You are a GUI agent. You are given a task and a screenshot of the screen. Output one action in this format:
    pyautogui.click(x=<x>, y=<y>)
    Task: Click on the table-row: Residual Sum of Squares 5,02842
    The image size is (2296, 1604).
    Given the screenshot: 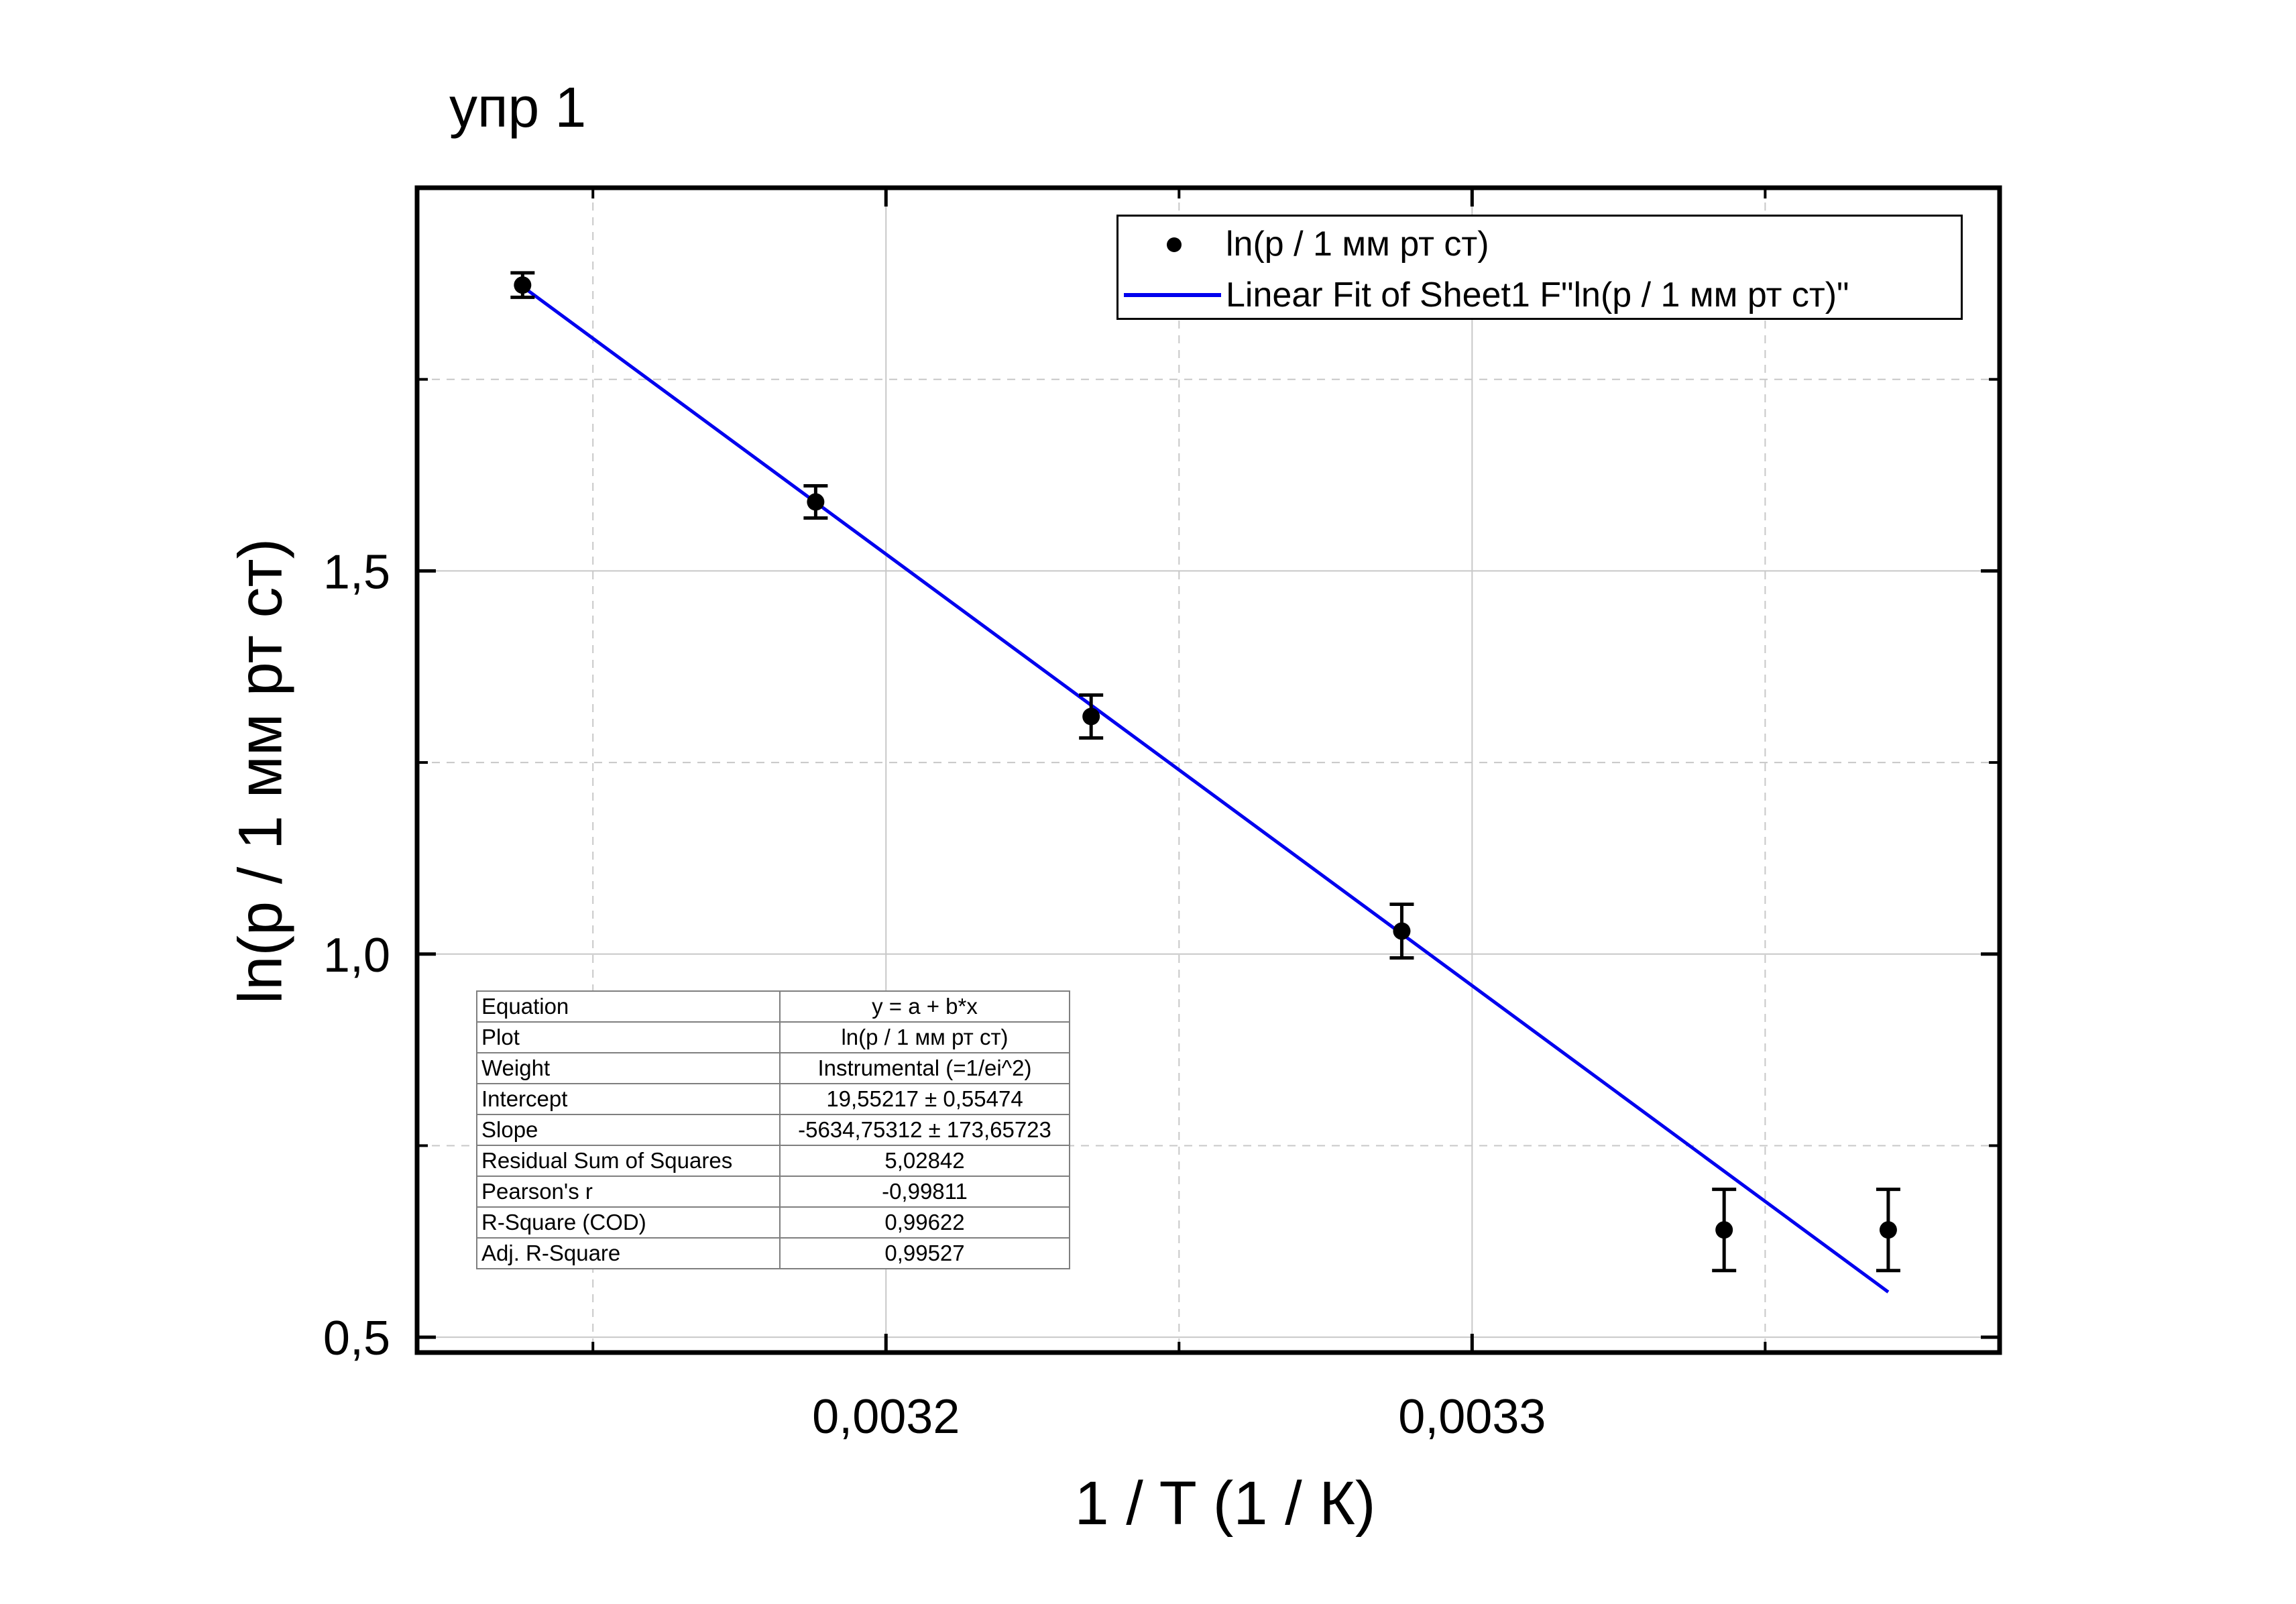 What is the action you would take?
    pyautogui.click(x=773, y=1161)
    